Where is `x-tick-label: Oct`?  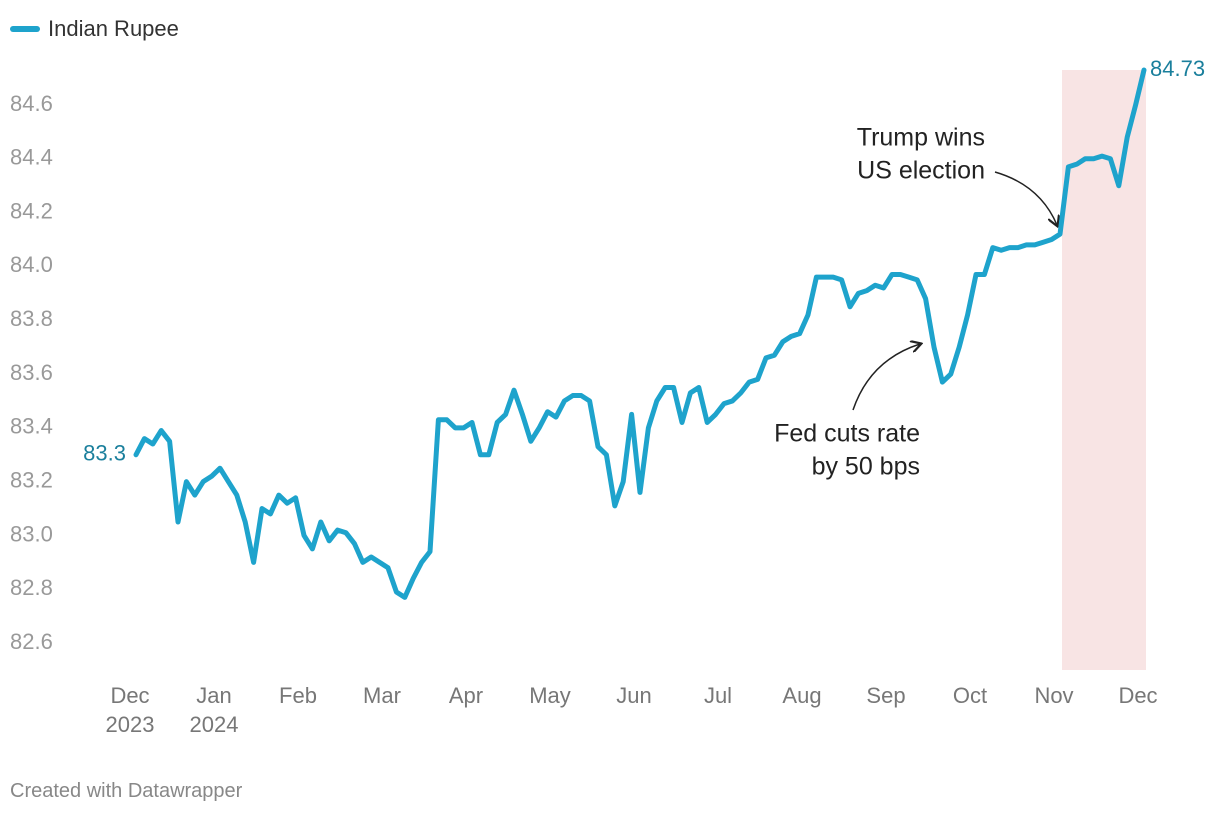 x-tick-label: Oct is located at coordinates (970, 695).